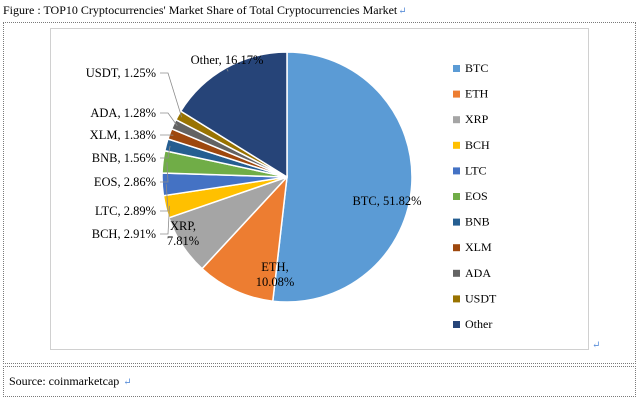 The width and height of the screenshot is (640, 404). What do you see at coordinates (476, 68) in the screenshot?
I see `legend-label-btc: BTC` at bounding box center [476, 68].